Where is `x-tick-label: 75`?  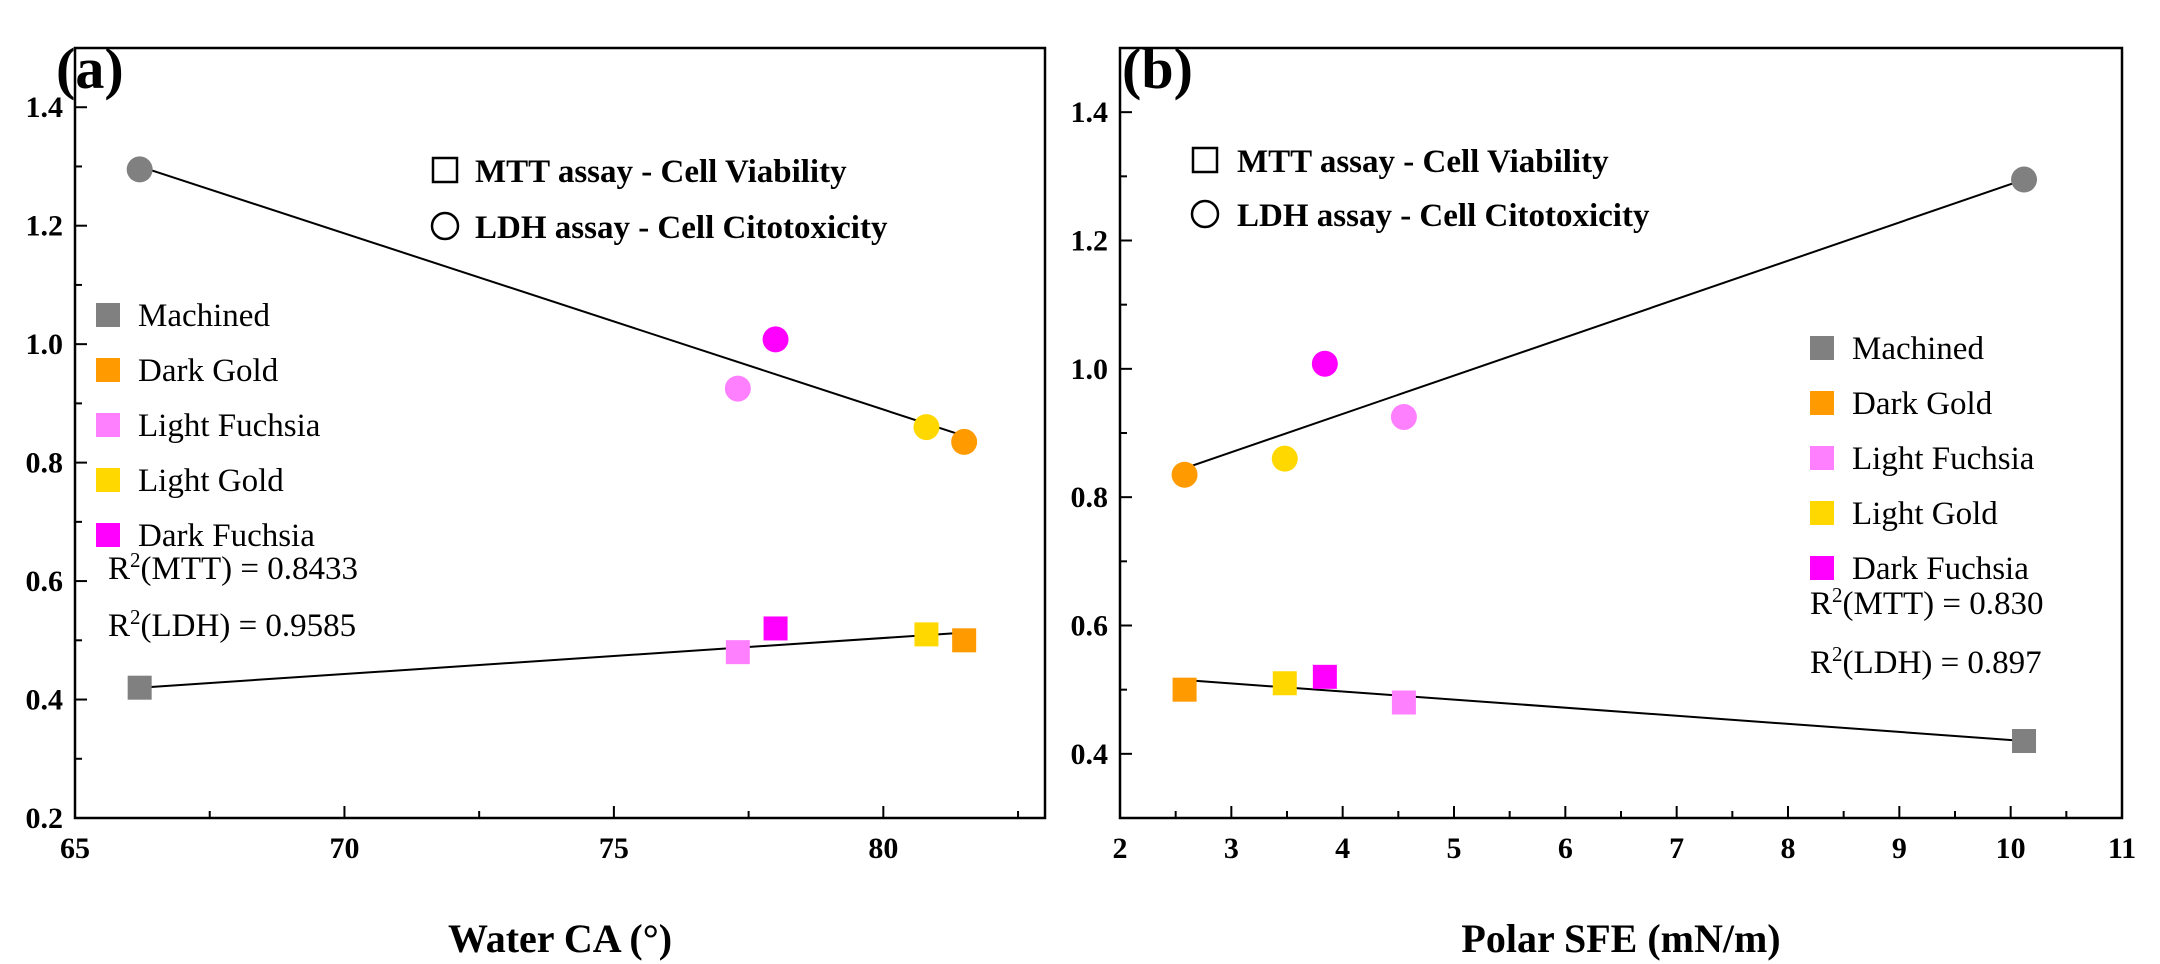 x-tick-label: 75 is located at coordinates (614, 848).